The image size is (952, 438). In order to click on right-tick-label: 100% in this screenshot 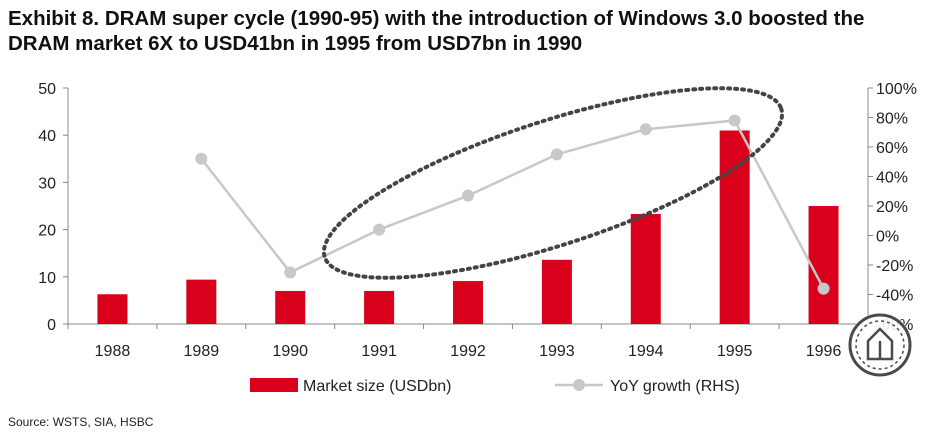, I will do `click(896, 89)`.